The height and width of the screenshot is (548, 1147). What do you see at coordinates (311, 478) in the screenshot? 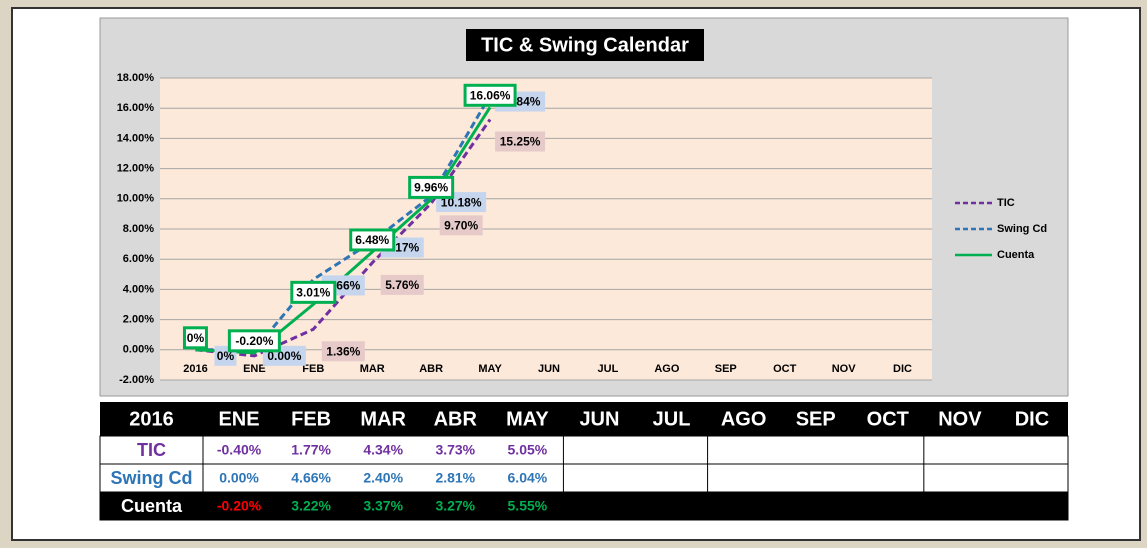
I see `table-cell: 4.66%` at bounding box center [311, 478].